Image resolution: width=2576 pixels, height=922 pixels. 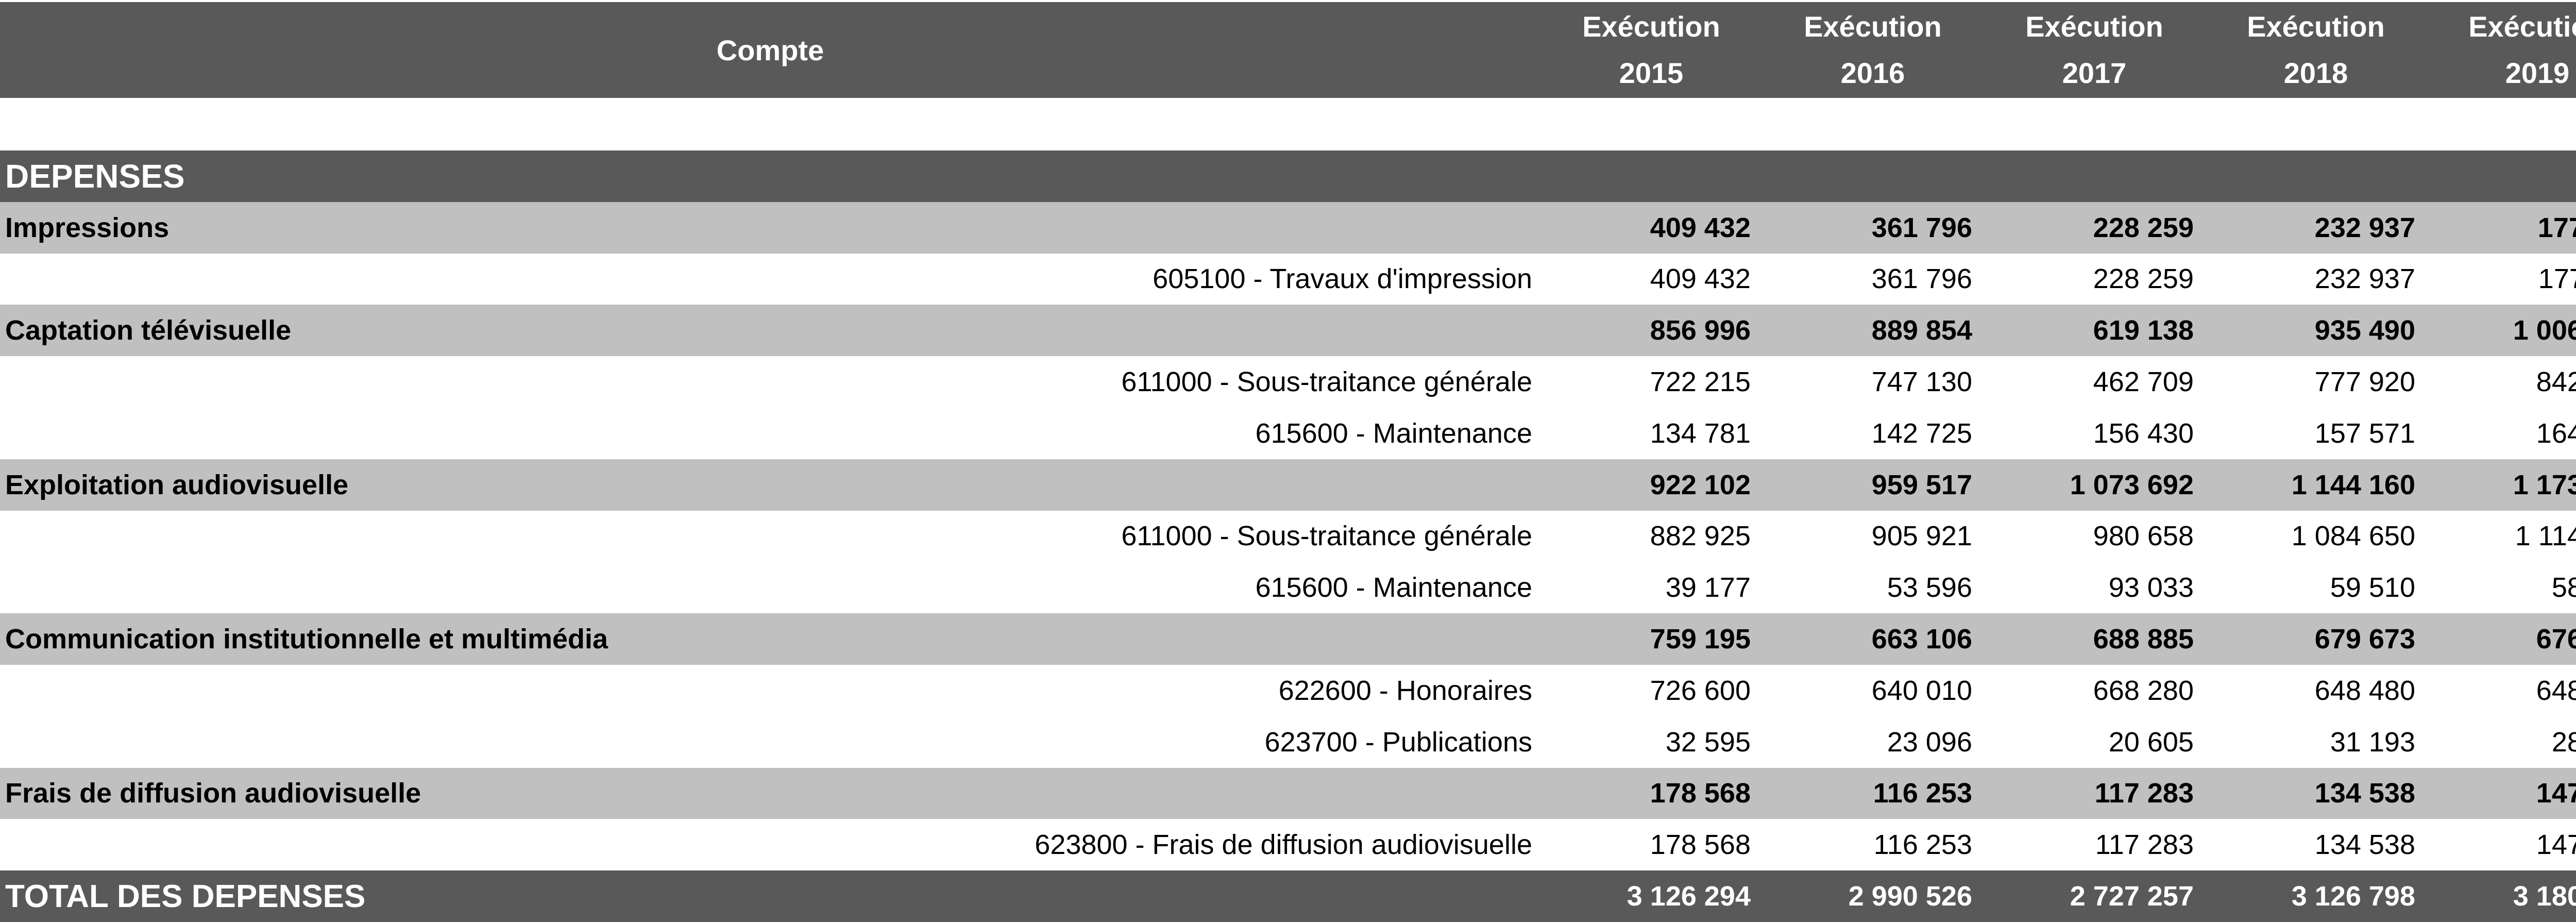 I want to click on cell-value: 640 010, so click(x=1921, y=690).